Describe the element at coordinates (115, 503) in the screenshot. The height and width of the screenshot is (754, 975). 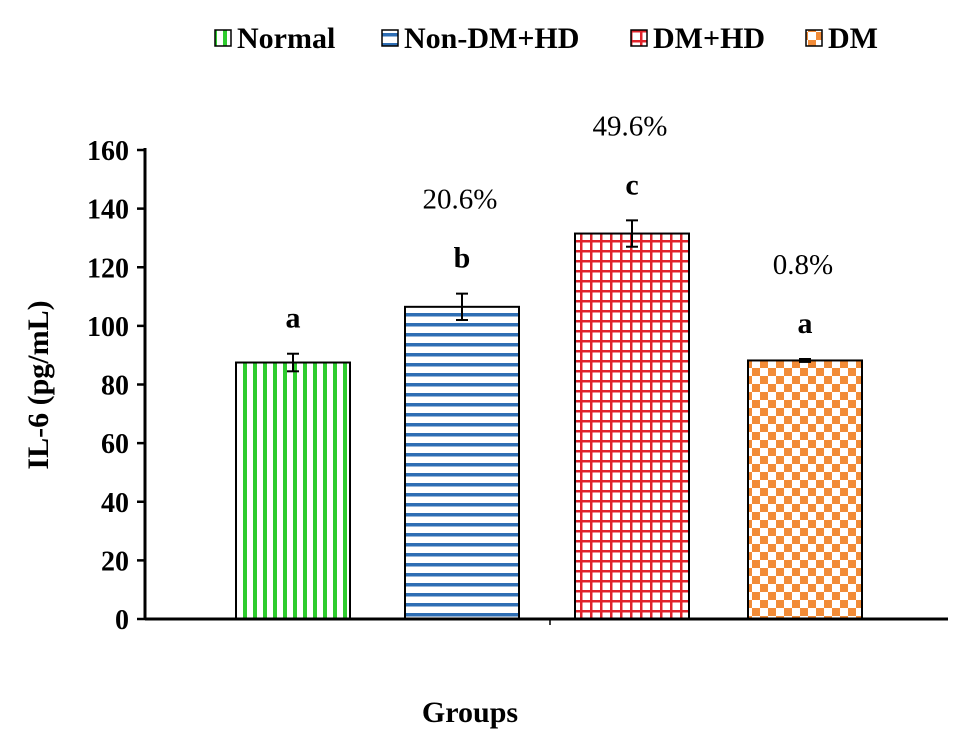
I see `y-tick-label: 40` at that location.